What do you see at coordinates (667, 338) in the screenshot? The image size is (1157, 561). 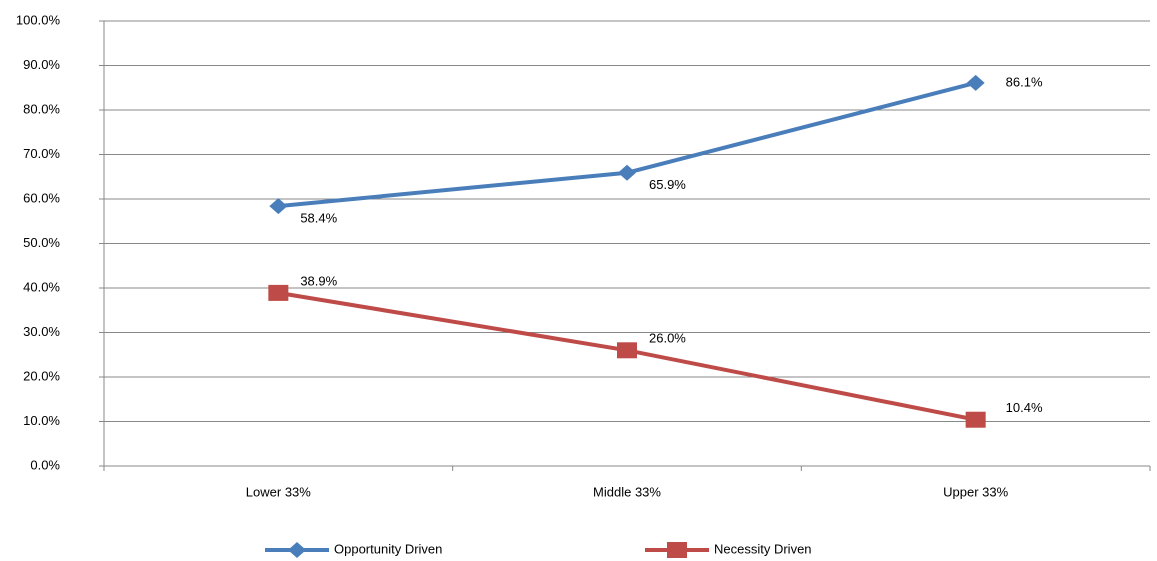 I see `data-label: 26.0%` at bounding box center [667, 338].